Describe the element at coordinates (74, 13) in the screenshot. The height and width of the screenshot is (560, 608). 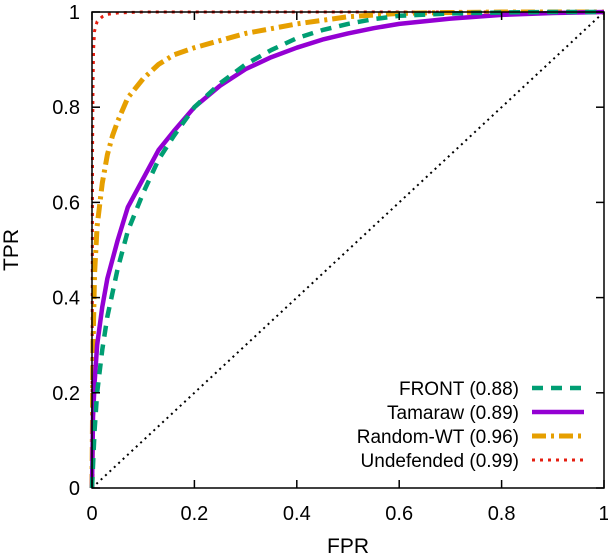
I see `y-tick-label: 1` at that location.